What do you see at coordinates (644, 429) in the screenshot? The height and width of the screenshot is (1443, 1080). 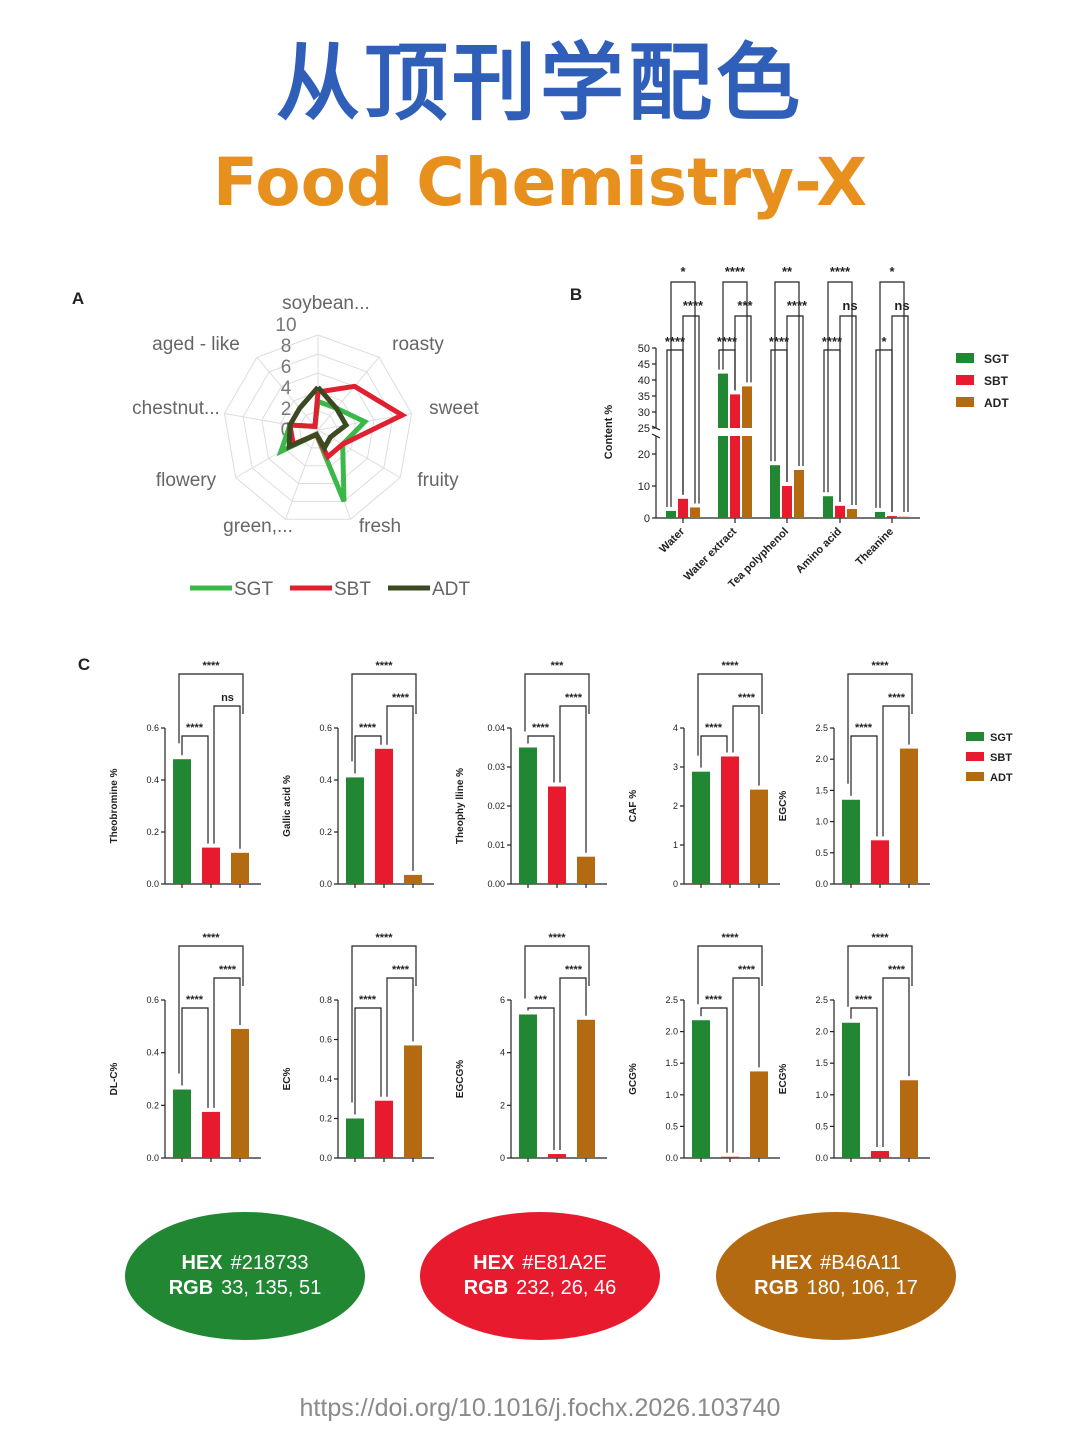 I see `b-y-tick-label: 25` at bounding box center [644, 429].